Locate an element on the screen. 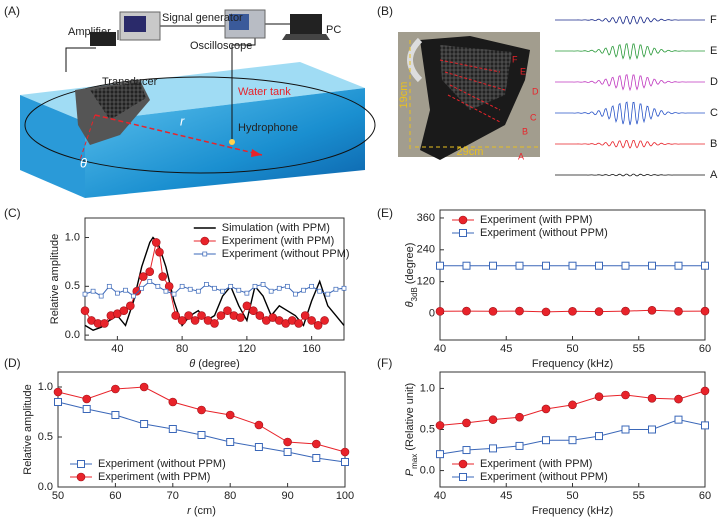 The image size is (720, 525). axis-label-part: max is located at coordinates (414, 461).